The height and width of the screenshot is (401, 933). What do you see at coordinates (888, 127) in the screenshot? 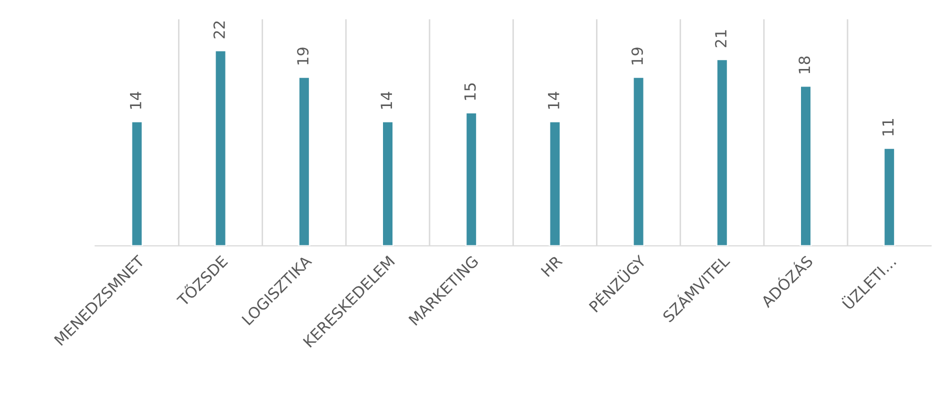
I see `data-label: 11` at bounding box center [888, 127].